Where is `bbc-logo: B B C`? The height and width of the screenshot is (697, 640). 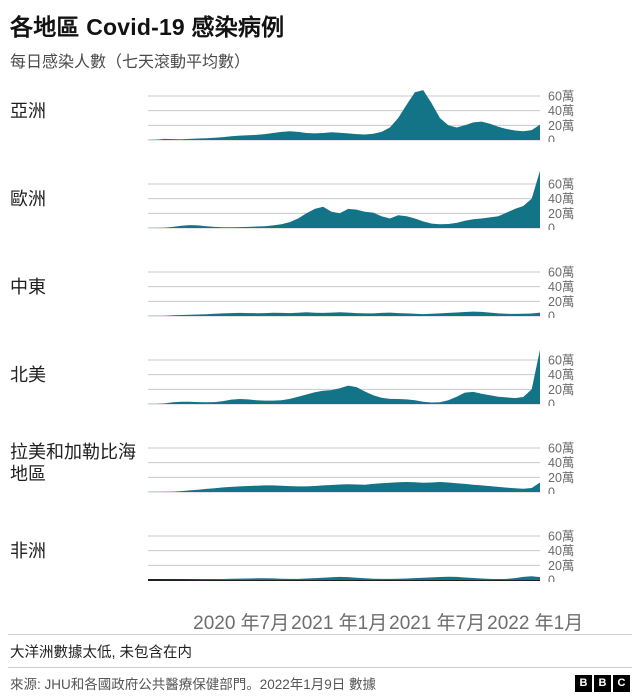
bbc-logo: B B C is located at coordinates (602, 683).